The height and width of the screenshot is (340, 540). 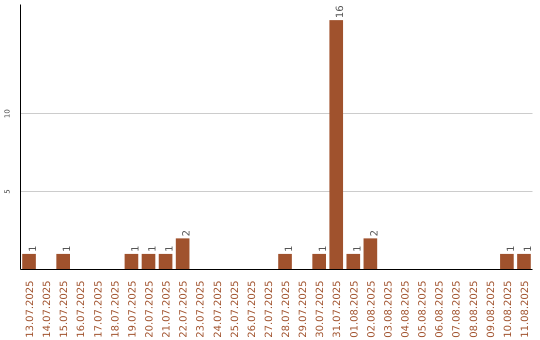 I want to click on x-tick-label: 17.07.2025, so click(x=98, y=309).